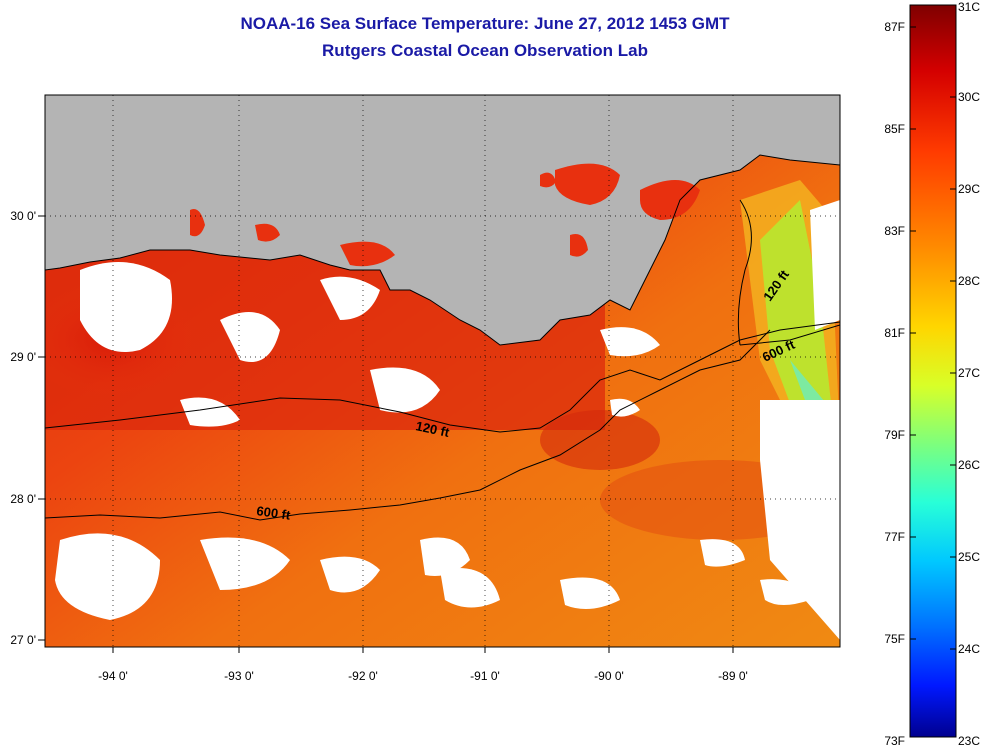 Image resolution: width=992 pixels, height=754 pixels. I want to click on colorbar-c-label: 30C, so click(969, 97).